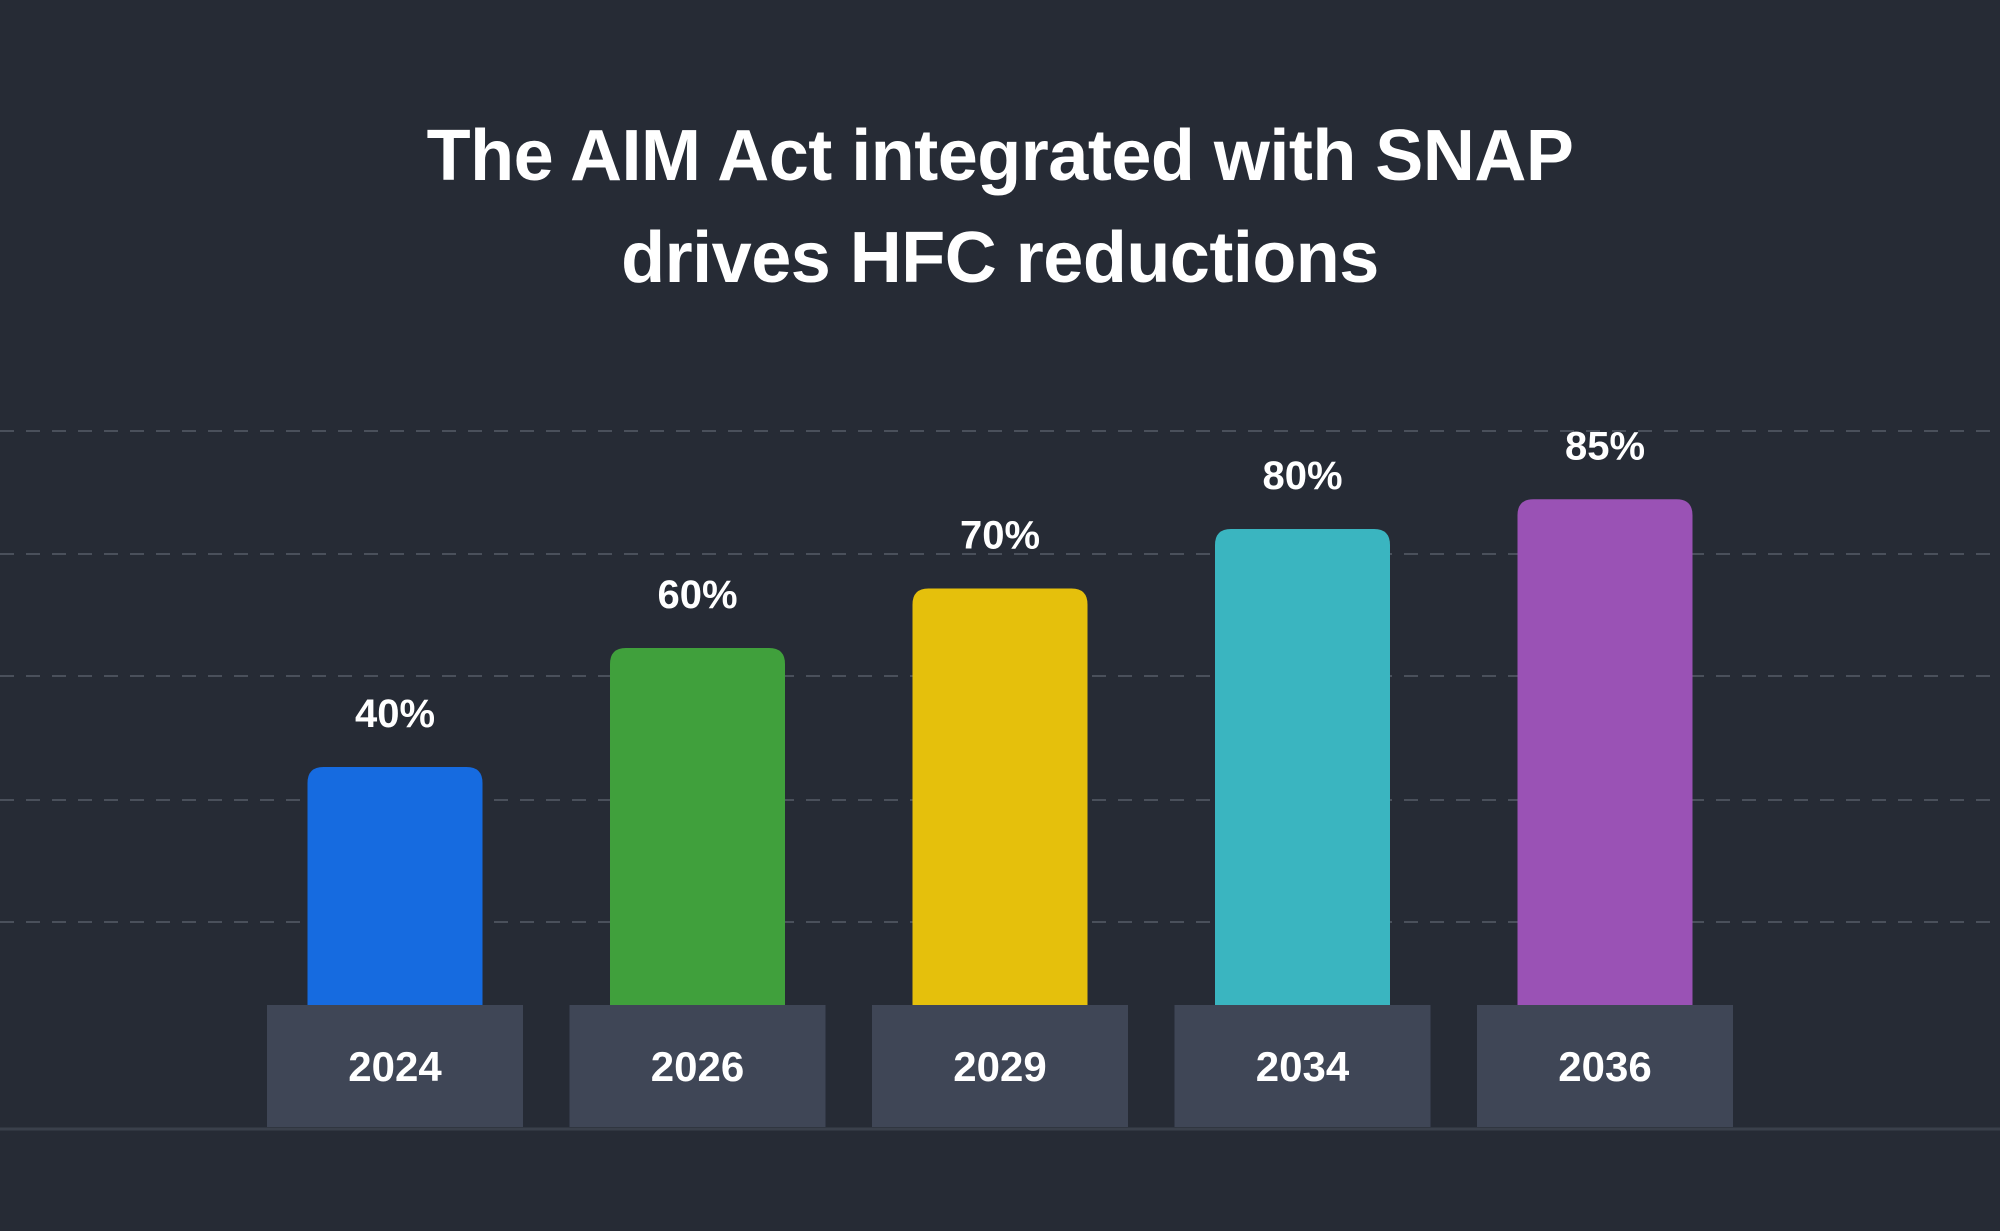 Image resolution: width=2000 pixels, height=1231 pixels. Describe the element at coordinates (1605, 446) in the screenshot. I see `value-label-2036: 85%` at that location.